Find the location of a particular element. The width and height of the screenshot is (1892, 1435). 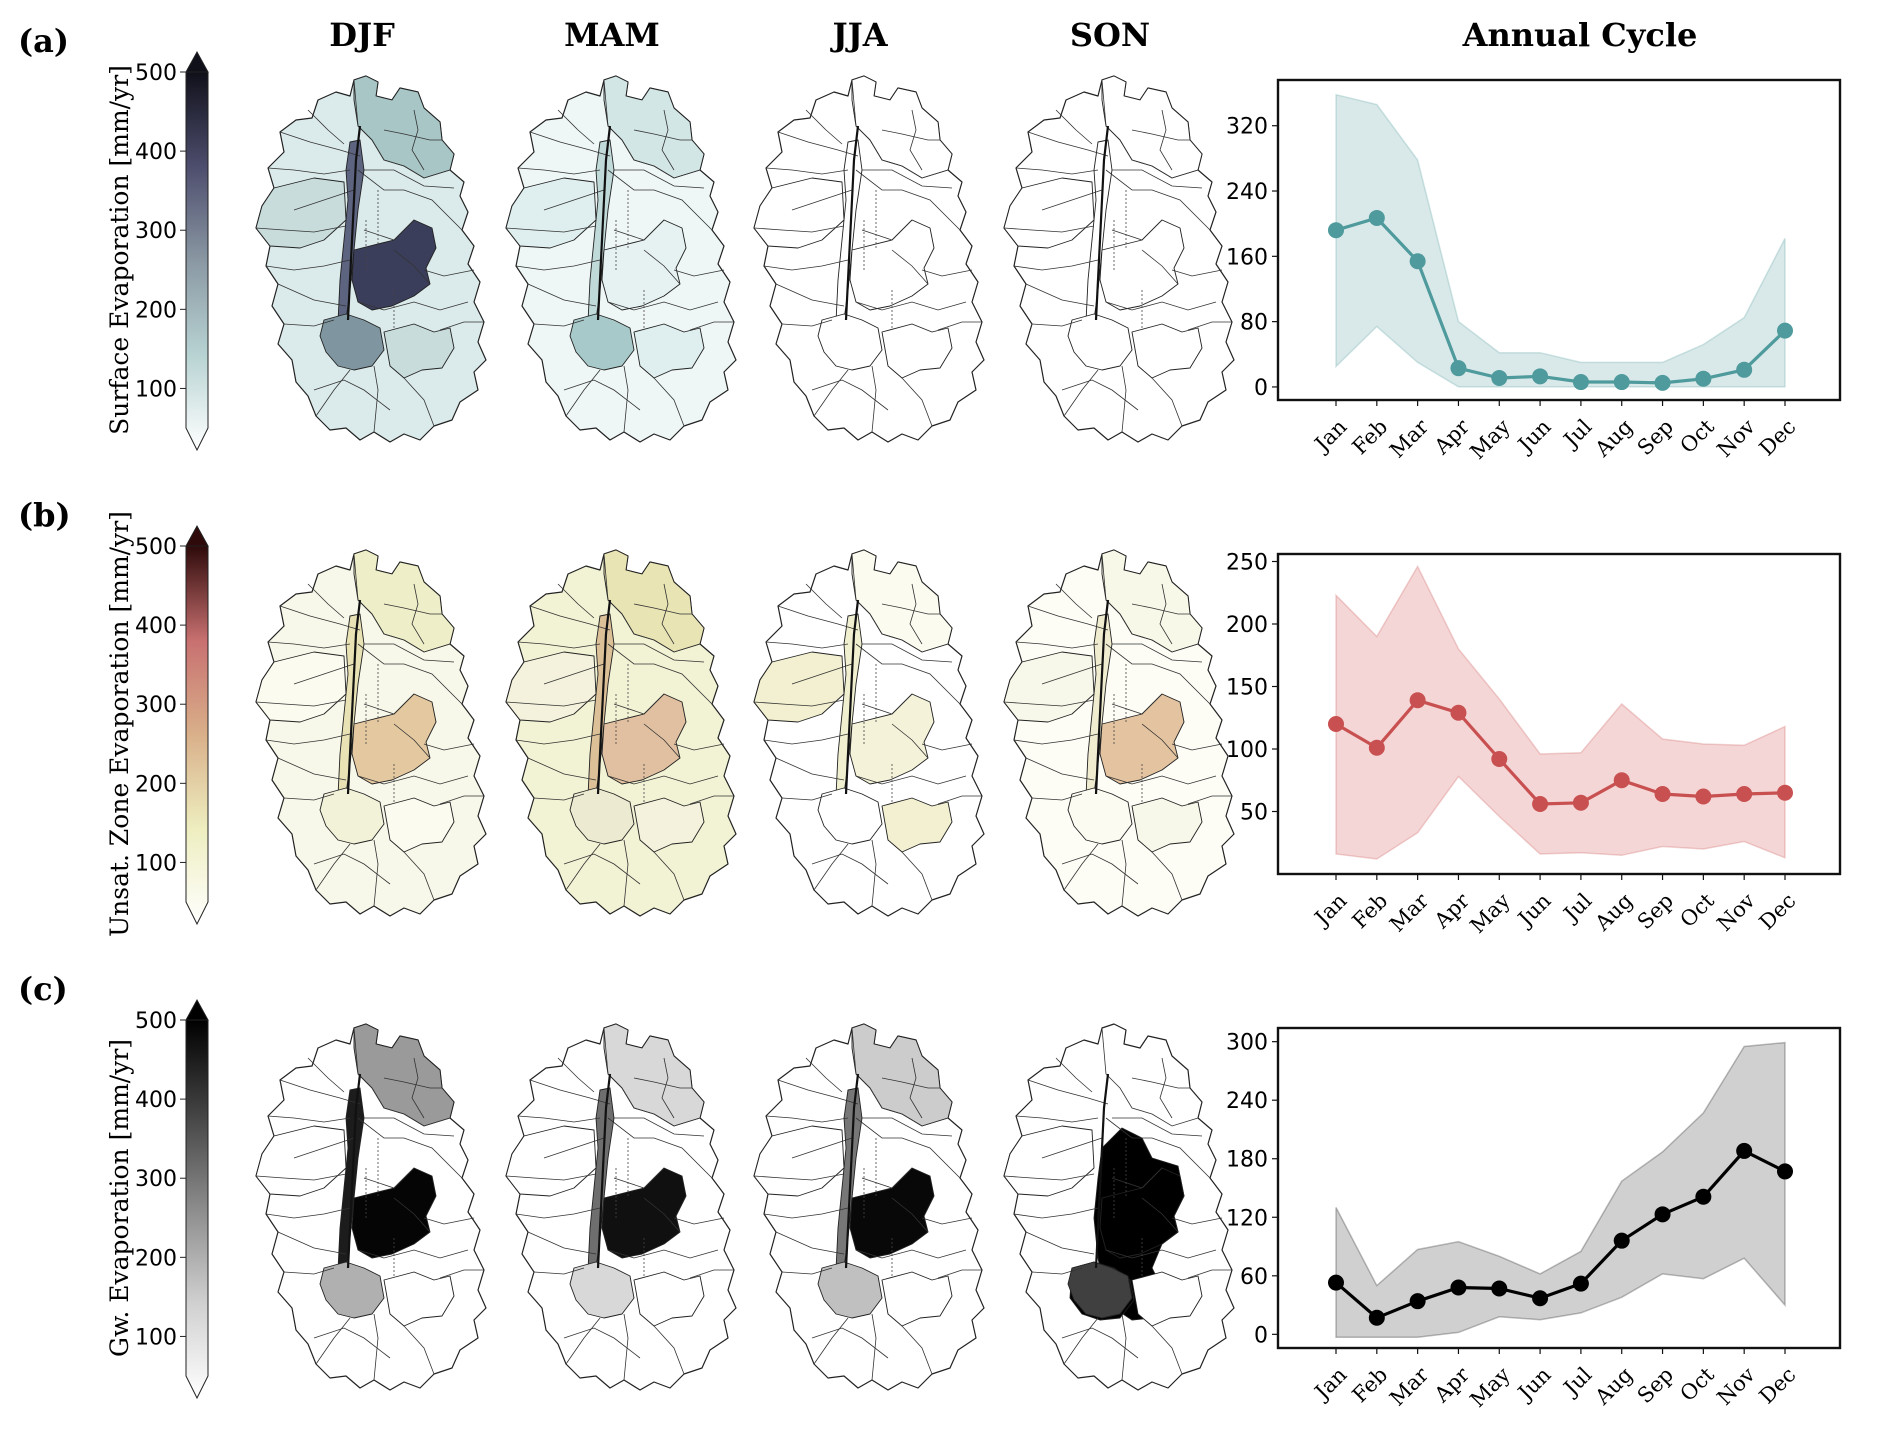

x-tick-label: Jan is located at coordinates (1330, 910).